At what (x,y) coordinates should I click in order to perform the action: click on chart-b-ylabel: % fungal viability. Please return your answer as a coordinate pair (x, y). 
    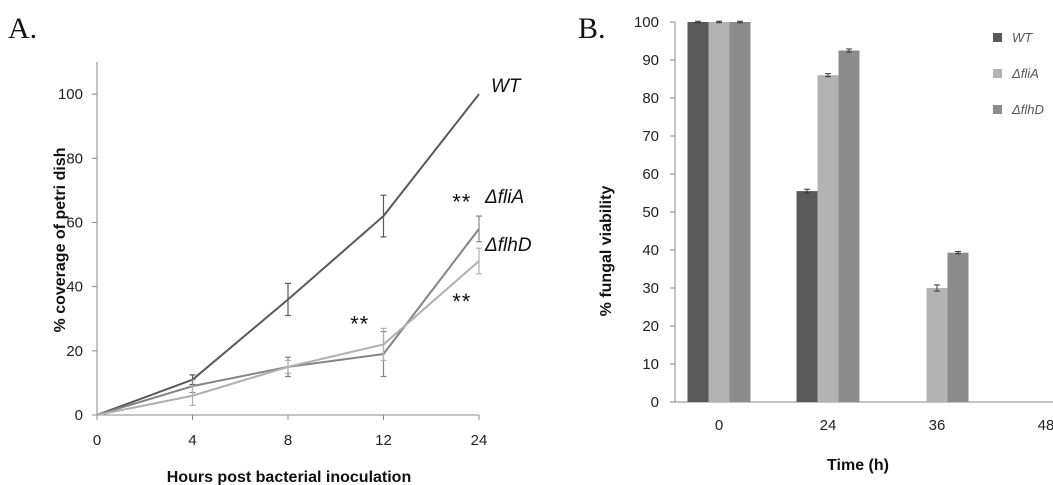
    Looking at the image, I should click on (606, 251).